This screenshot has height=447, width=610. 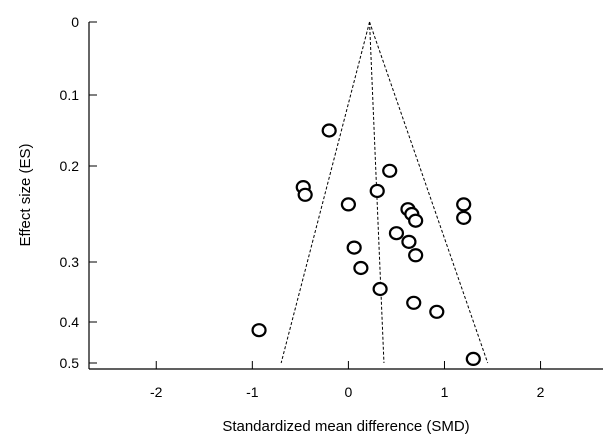 I want to click on y-tick-label: 0.3, so click(x=70, y=262).